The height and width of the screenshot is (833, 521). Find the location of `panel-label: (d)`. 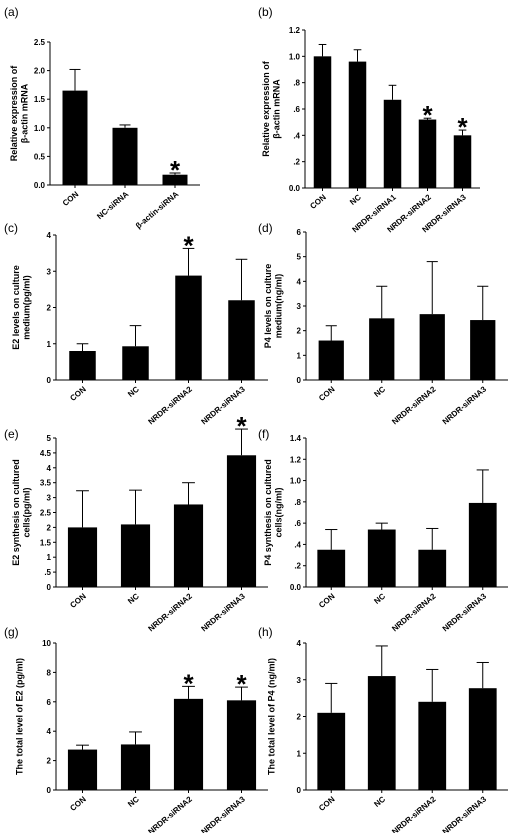

panel-label: (d) is located at coordinates (265, 228).